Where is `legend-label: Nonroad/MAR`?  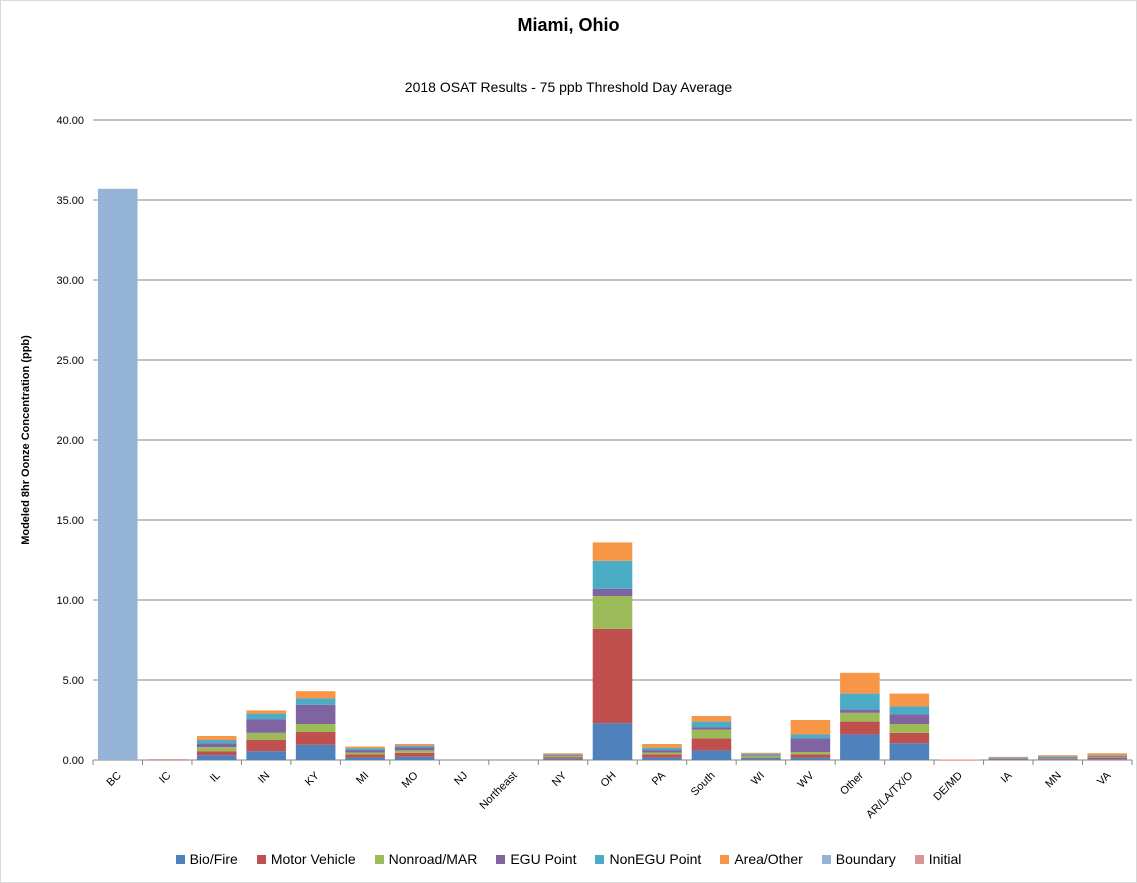
legend-label: Nonroad/MAR is located at coordinates (433, 859).